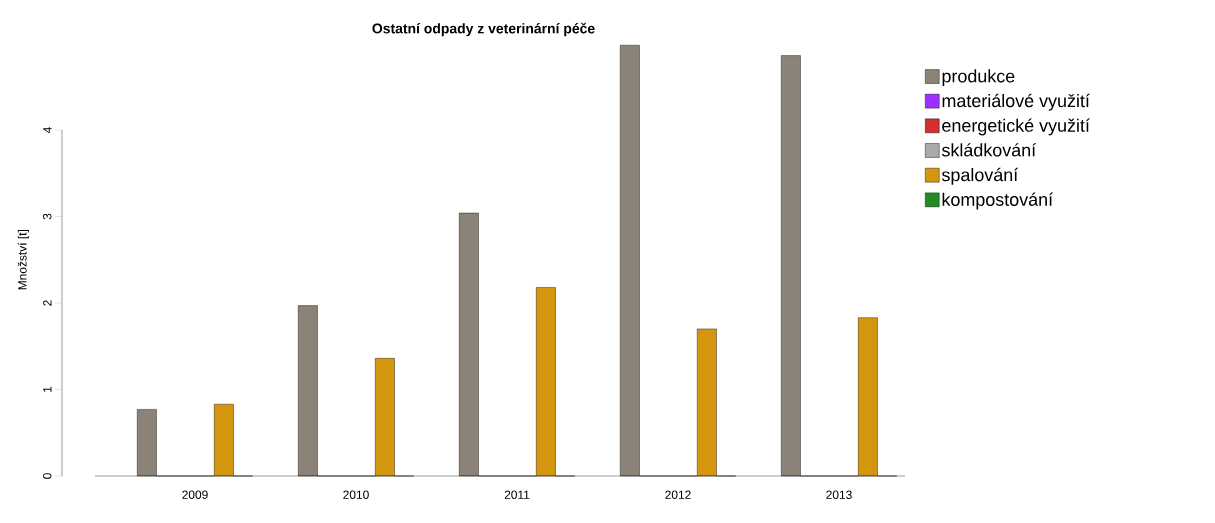 The height and width of the screenshot is (523, 1215). Describe the element at coordinates (47, 303) in the screenshot. I see `y-tick-label: 2` at that location.